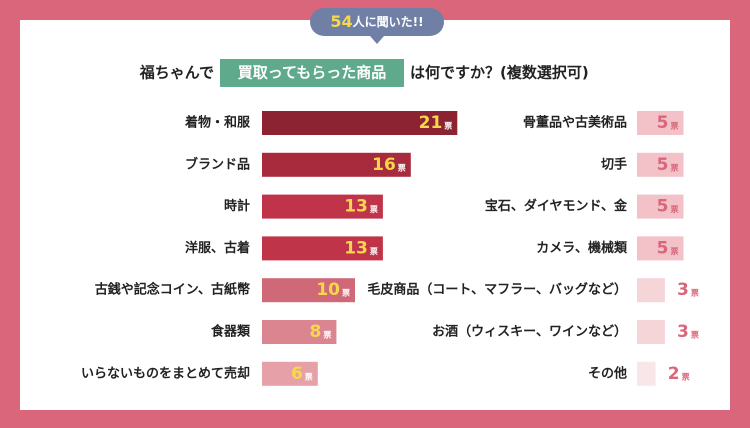 Image resolution: width=750 pixels, height=428 pixels. I want to click on value-label: 8, so click(316, 332).